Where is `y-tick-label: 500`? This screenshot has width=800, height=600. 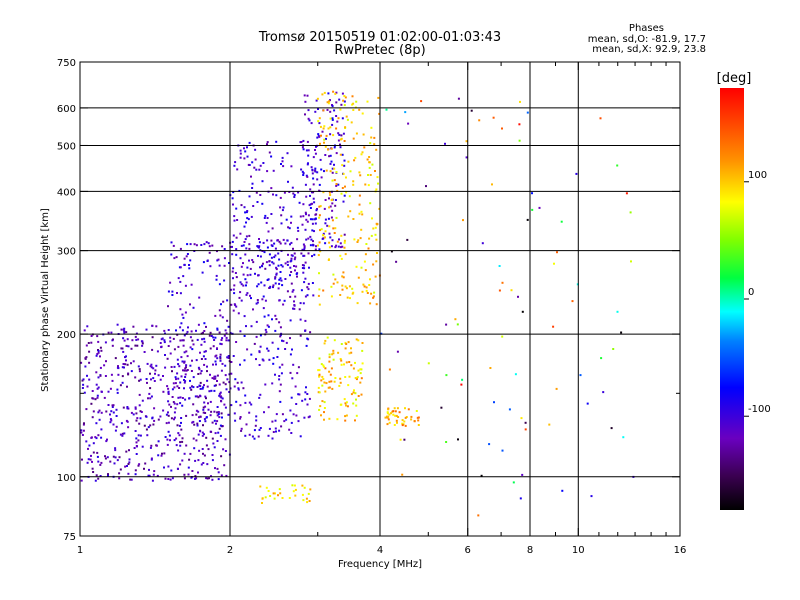 y-tick-label: 500 is located at coordinates (66, 146).